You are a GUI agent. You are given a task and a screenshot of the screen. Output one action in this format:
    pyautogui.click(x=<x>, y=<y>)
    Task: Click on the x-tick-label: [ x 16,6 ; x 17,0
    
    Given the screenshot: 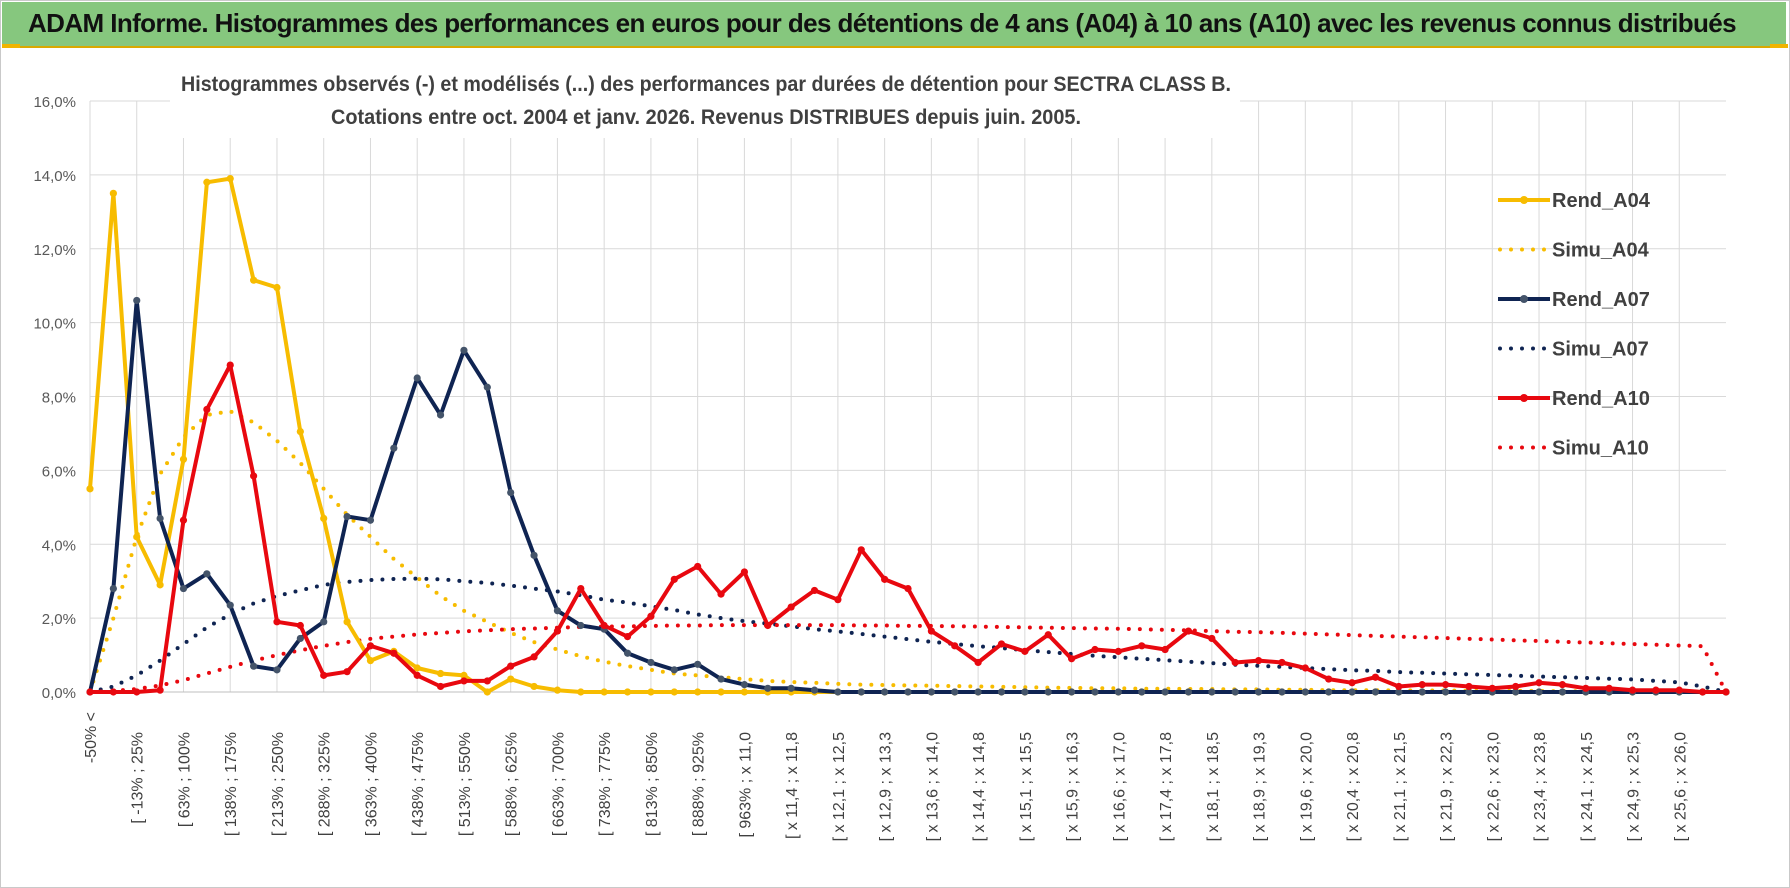 What is the action you would take?
    pyautogui.click(x=1119, y=787)
    